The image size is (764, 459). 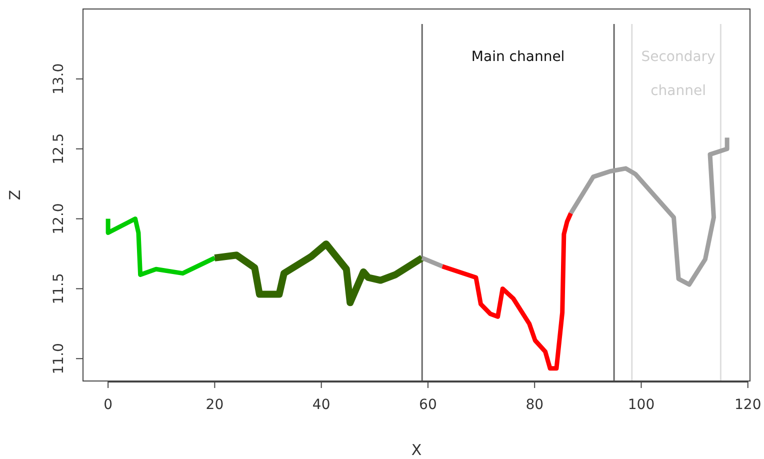 I want to click on y-tick-label: 11.5, so click(x=59, y=288).